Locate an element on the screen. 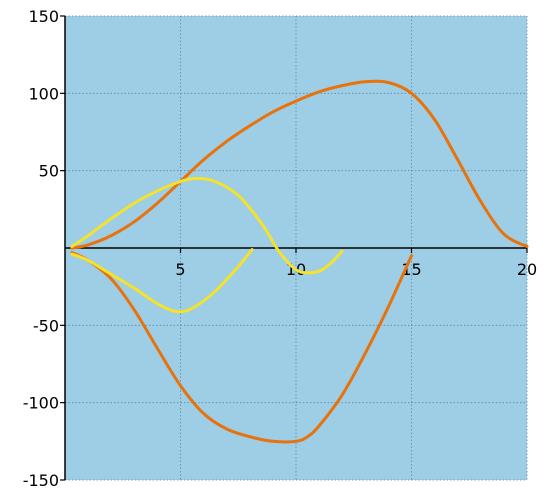  x-tick-label: 5 is located at coordinates (180, 269).